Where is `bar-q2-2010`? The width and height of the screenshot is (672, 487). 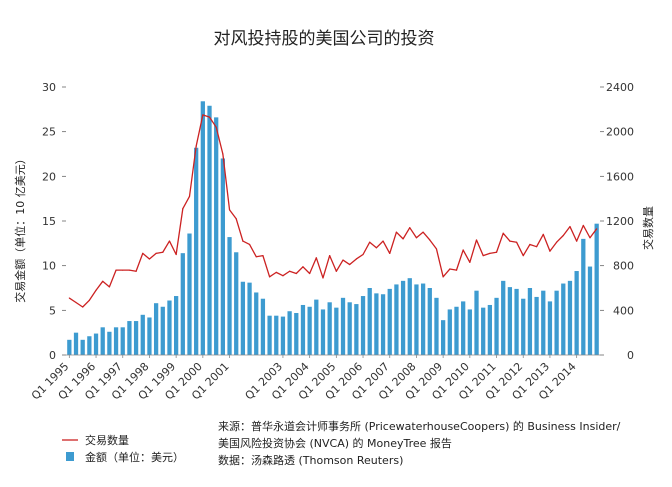
bar-q2-2010 is located at coordinates (476, 322).